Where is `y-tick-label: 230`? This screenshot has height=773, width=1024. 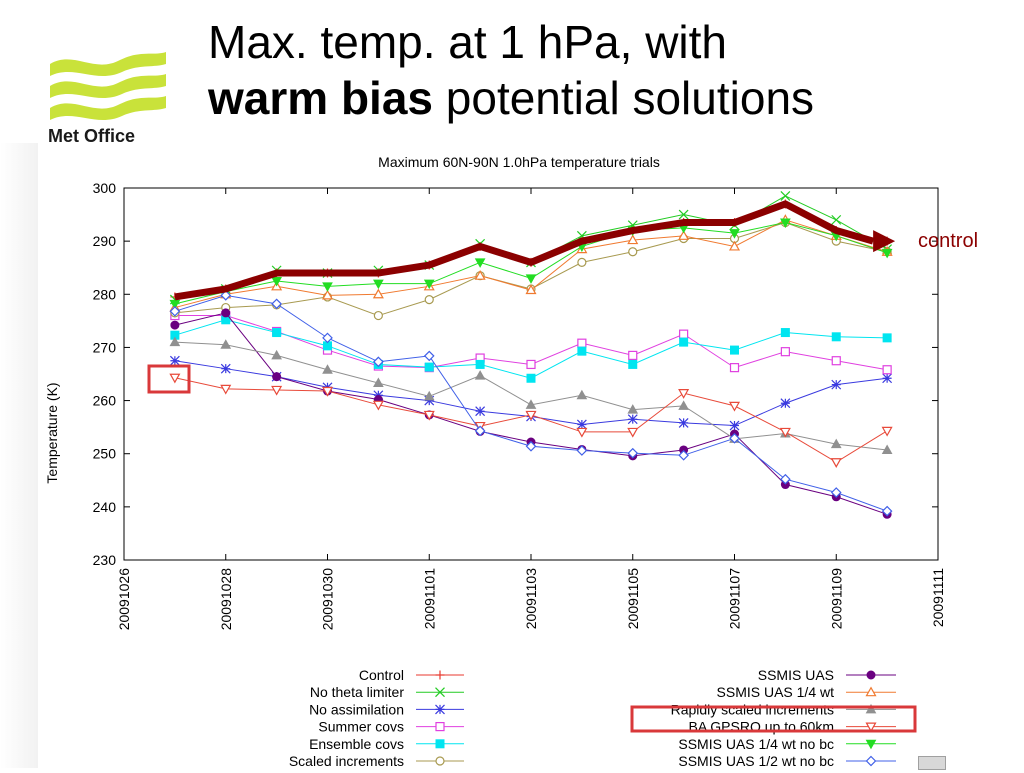
y-tick-label: 230 is located at coordinates (105, 560).